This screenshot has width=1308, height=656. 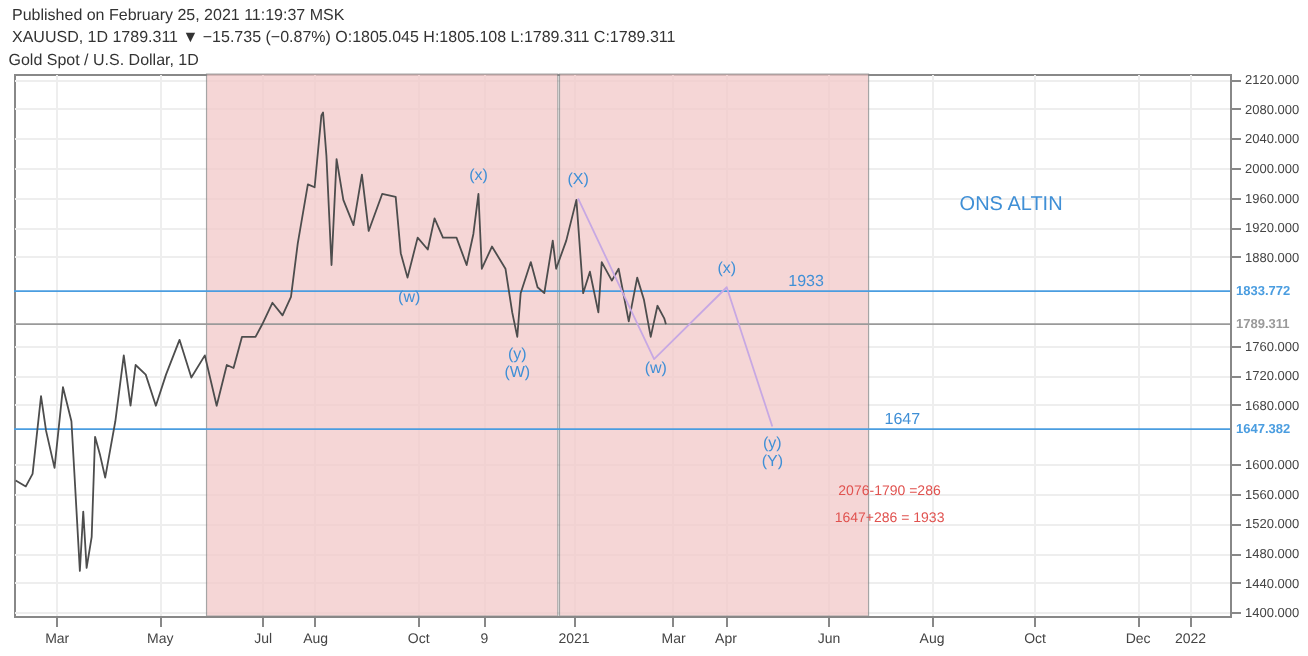 What do you see at coordinates (578, 179) in the screenshot?
I see `annotation: (X)` at bounding box center [578, 179].